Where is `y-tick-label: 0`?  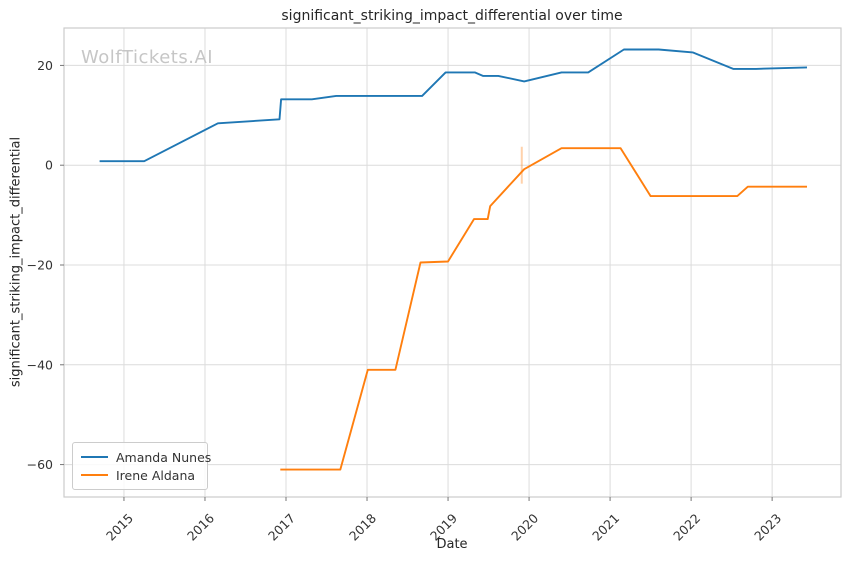 y-tick-label: 0 is located at coordinates (49, 165).